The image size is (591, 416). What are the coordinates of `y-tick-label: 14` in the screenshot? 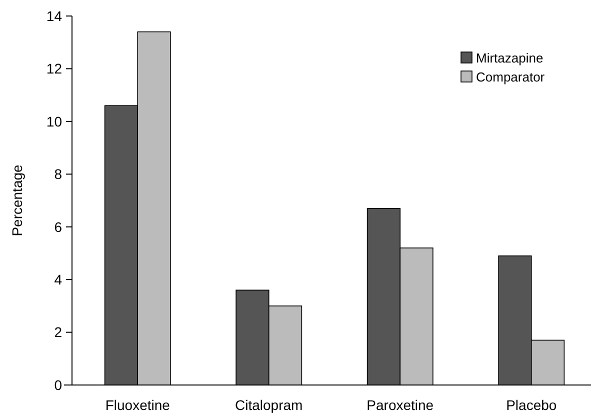 It's located at (54, 16).